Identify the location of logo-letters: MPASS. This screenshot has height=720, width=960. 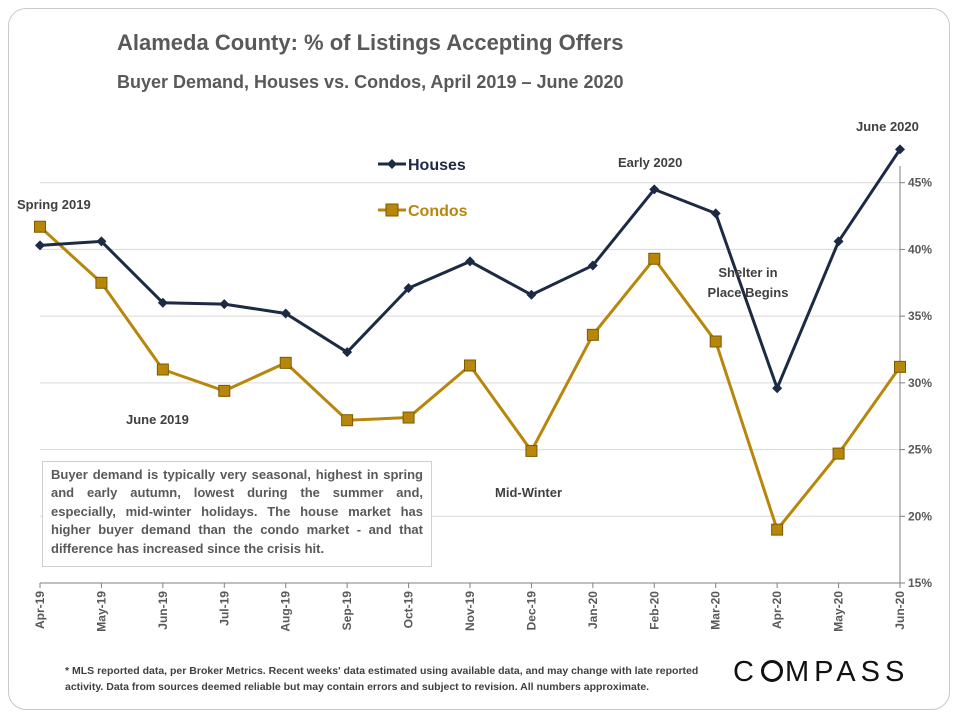
(847, 672).